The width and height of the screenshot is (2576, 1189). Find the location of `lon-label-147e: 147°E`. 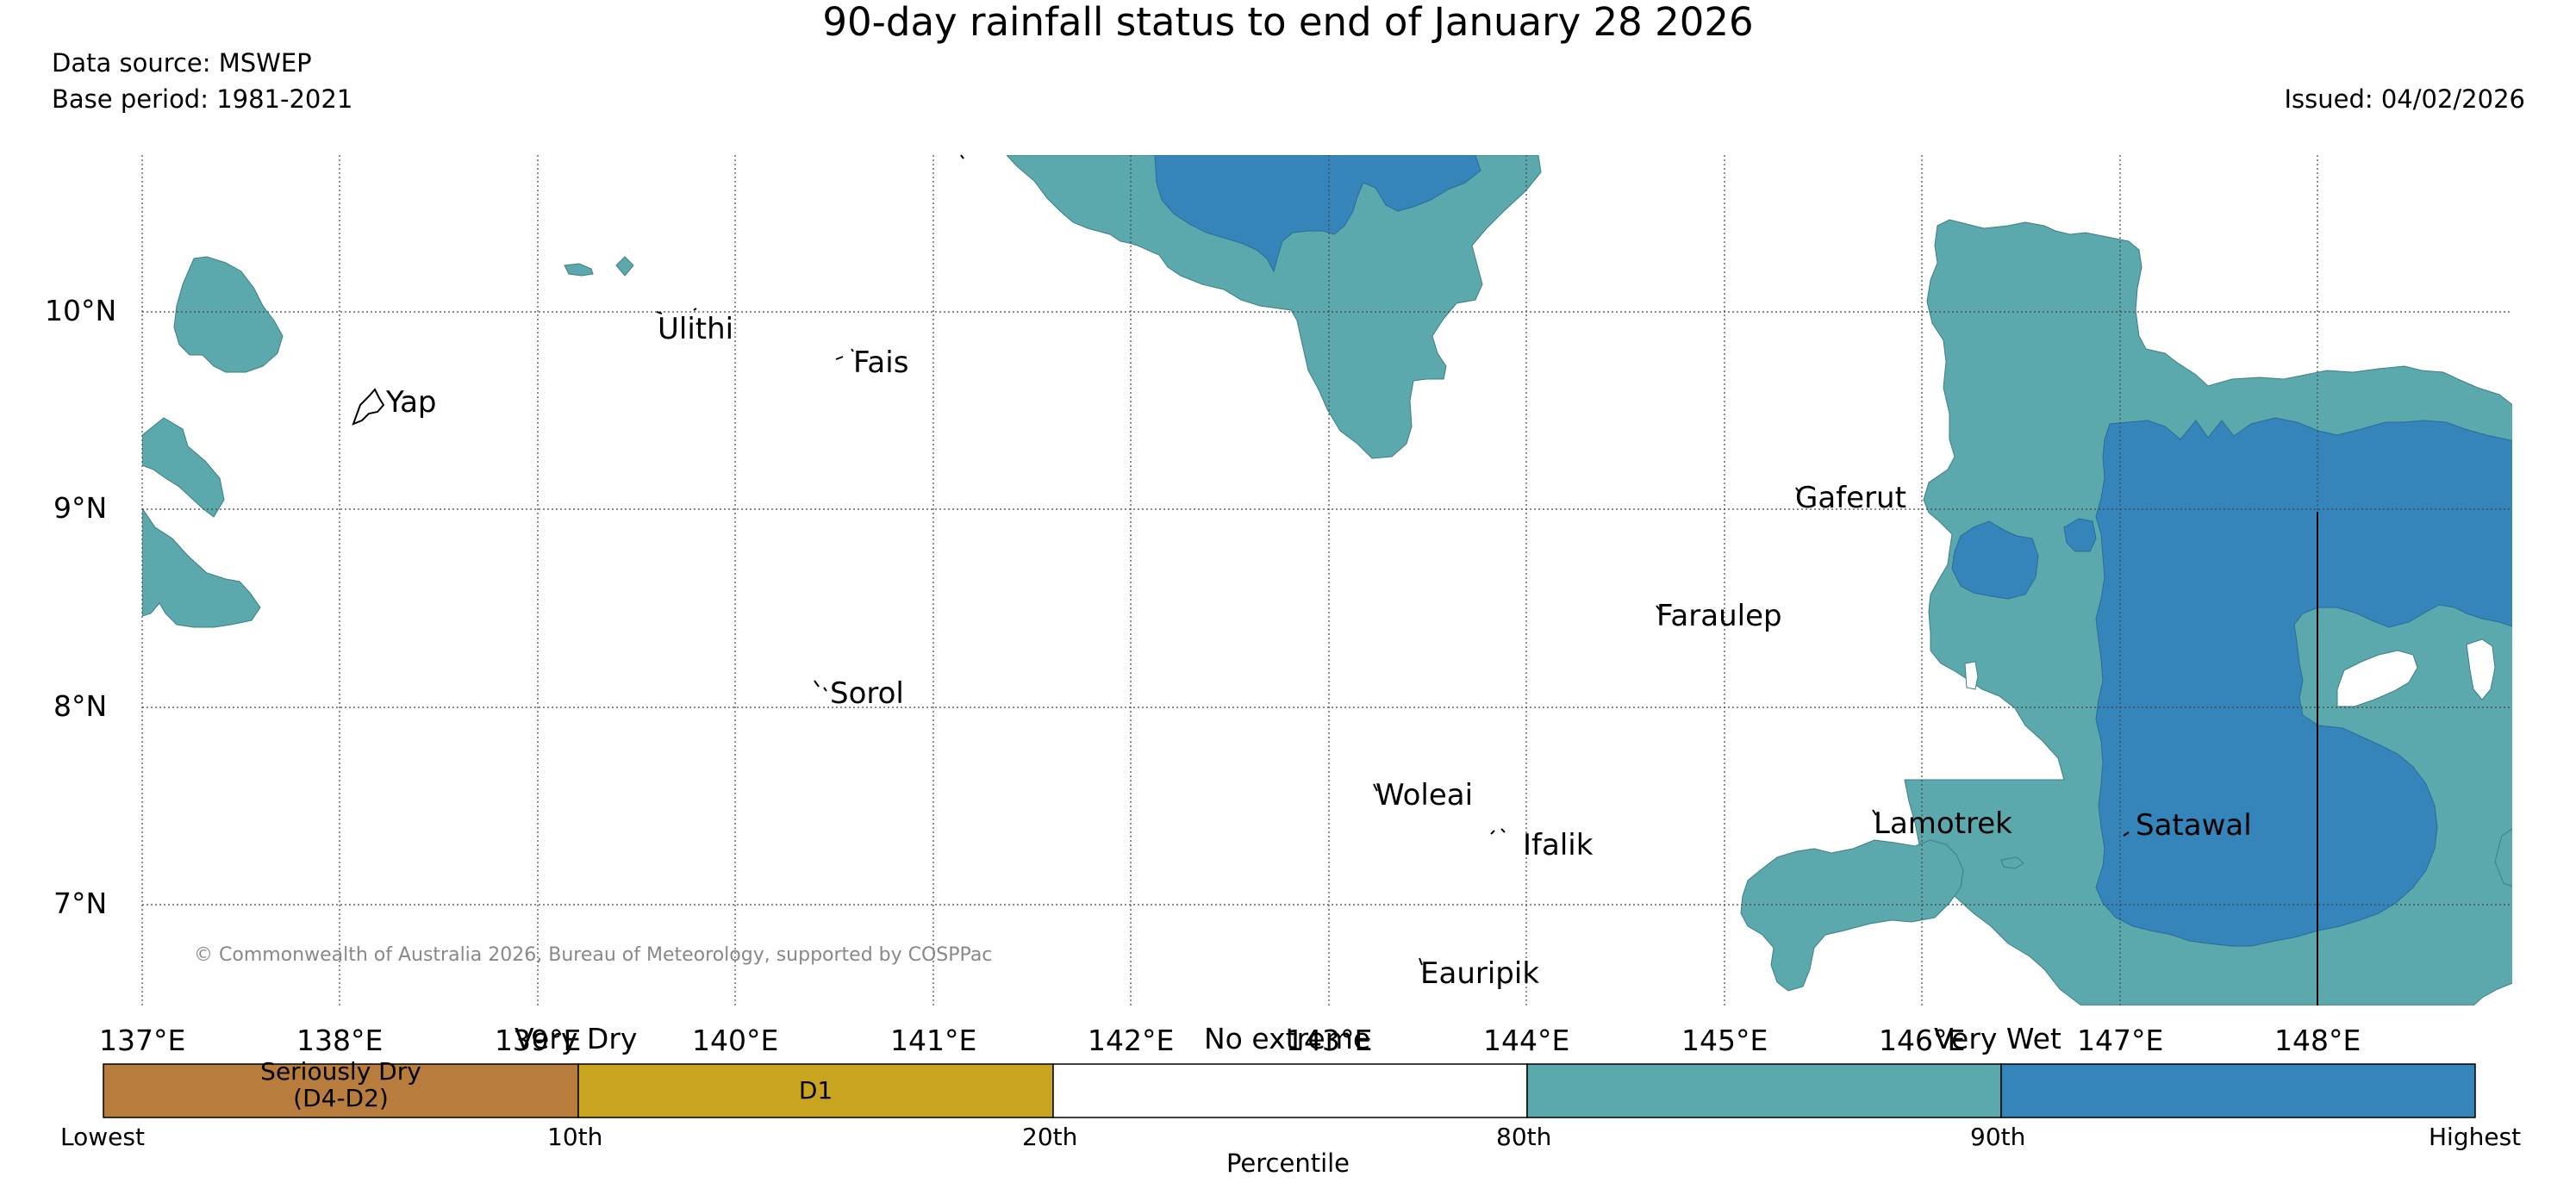

lon-label-147e: 147°E is located at coordinates (2120, 1040).